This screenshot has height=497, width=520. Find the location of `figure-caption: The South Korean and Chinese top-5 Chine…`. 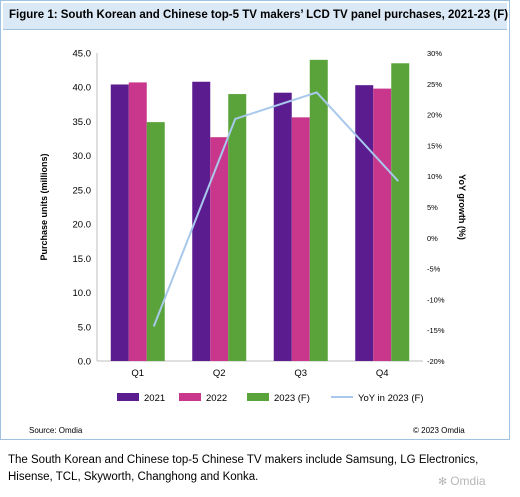

figure-caption: The South Korean and Chinese top-5 Chine… is located at coordinates (243, 468).